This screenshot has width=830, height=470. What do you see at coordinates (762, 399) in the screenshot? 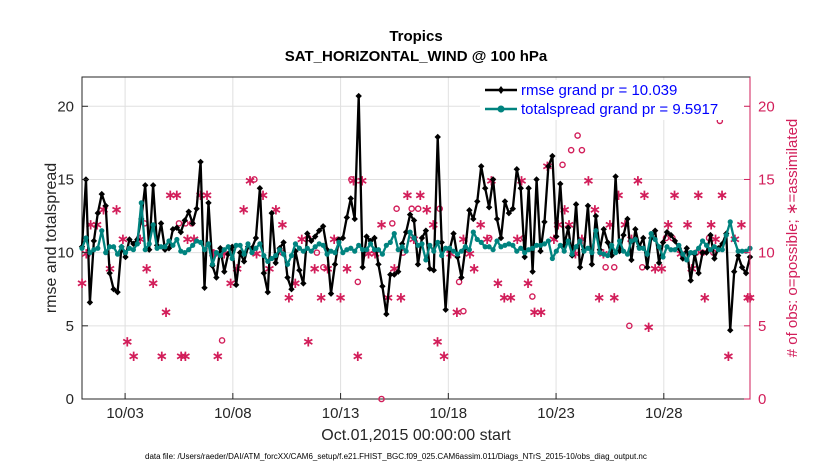
I see `y-right-tick-label: 0` at bounding box center [762, 399].